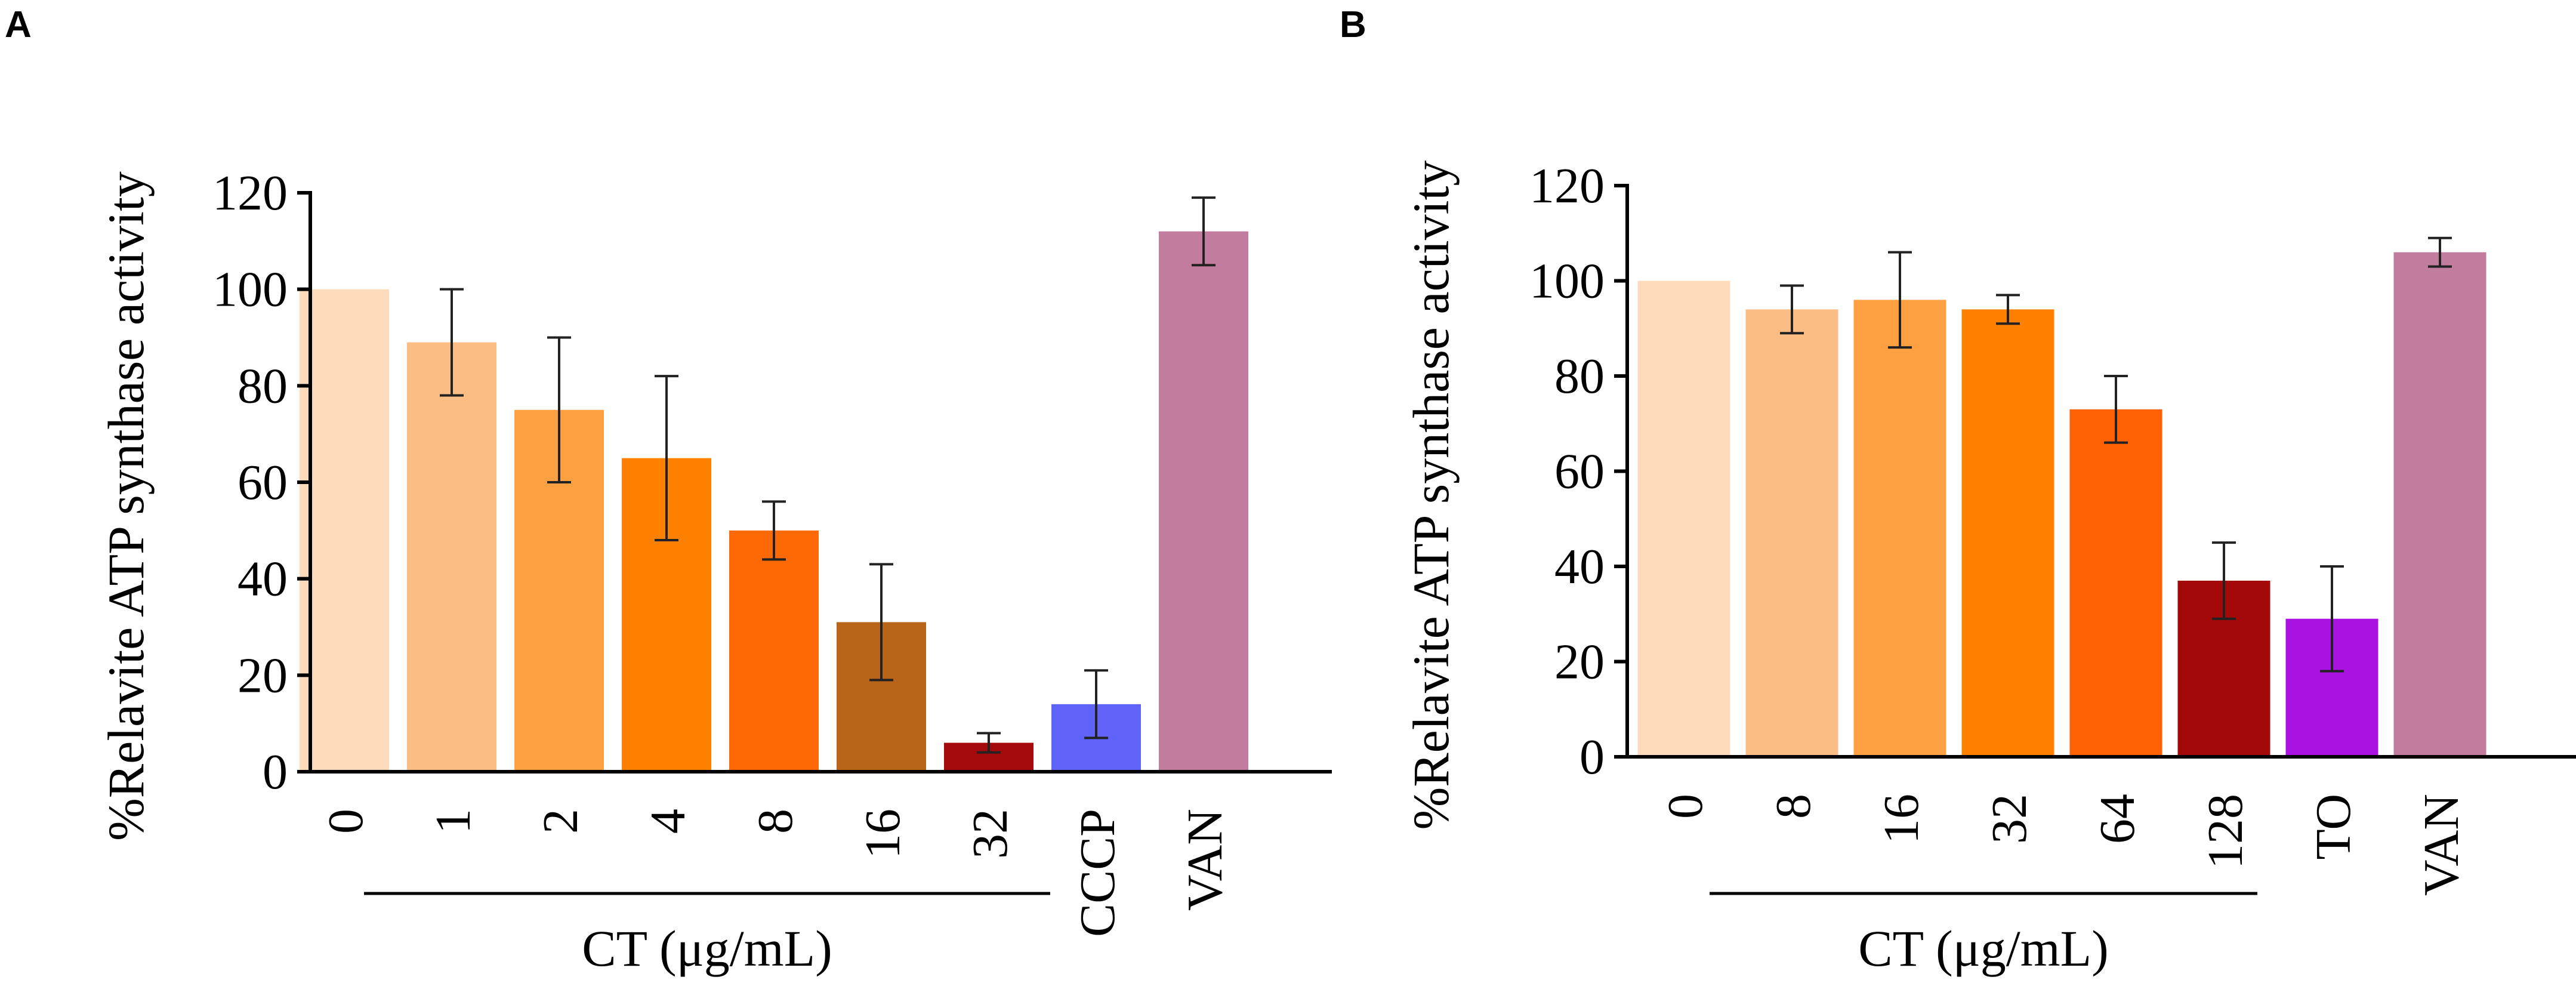  Describe the element at coordinates (2117, 819) in the screenshot. I see `x-tick-label: 64` at that location.